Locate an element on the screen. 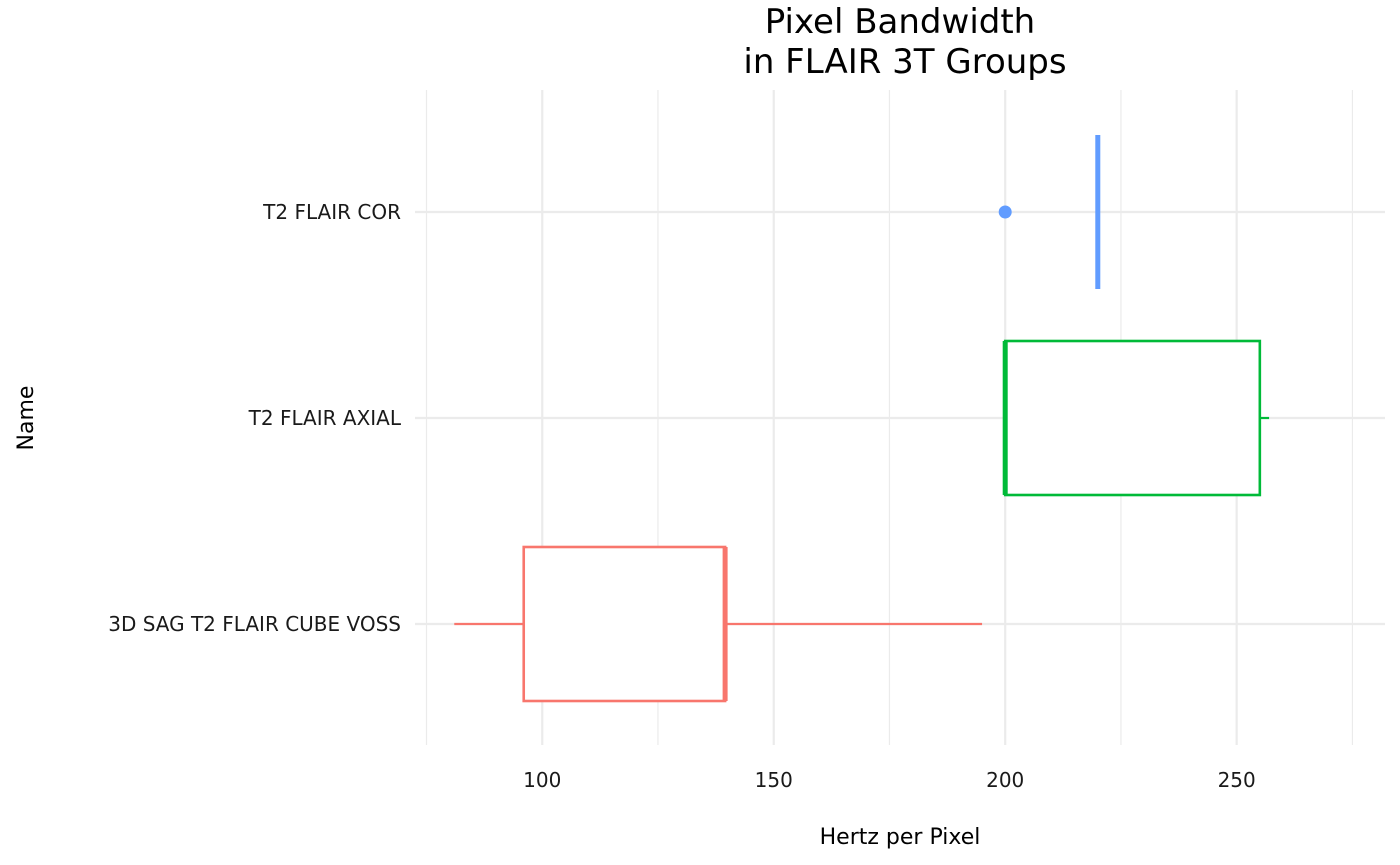  y-tick-label: T2 FLAIR AXIAL is located at coordinates (325, 418).